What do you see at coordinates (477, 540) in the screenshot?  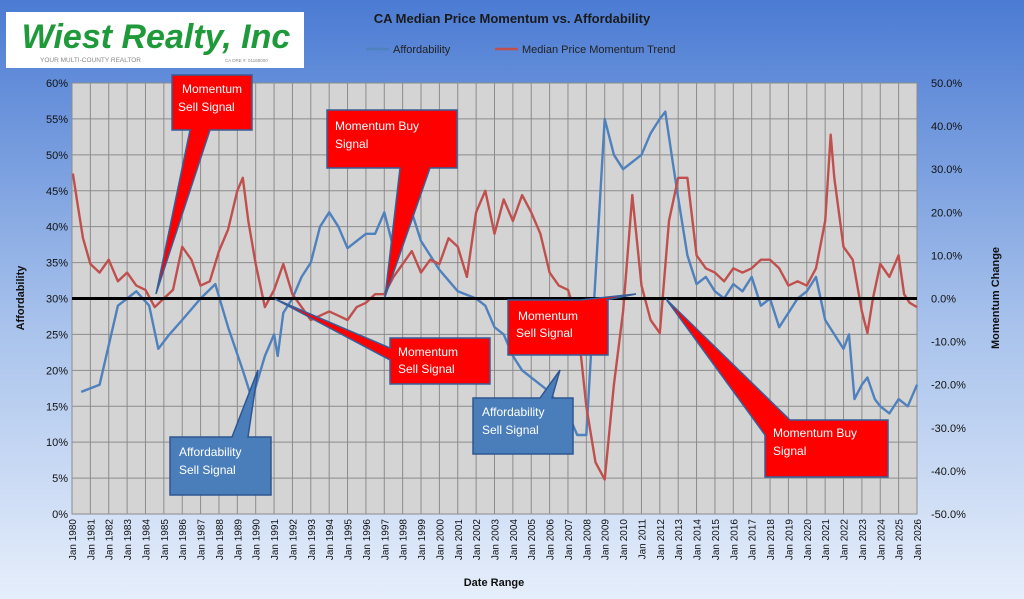 I see `x-tick-label: Jan 2002` at bounding box center [477, 540].